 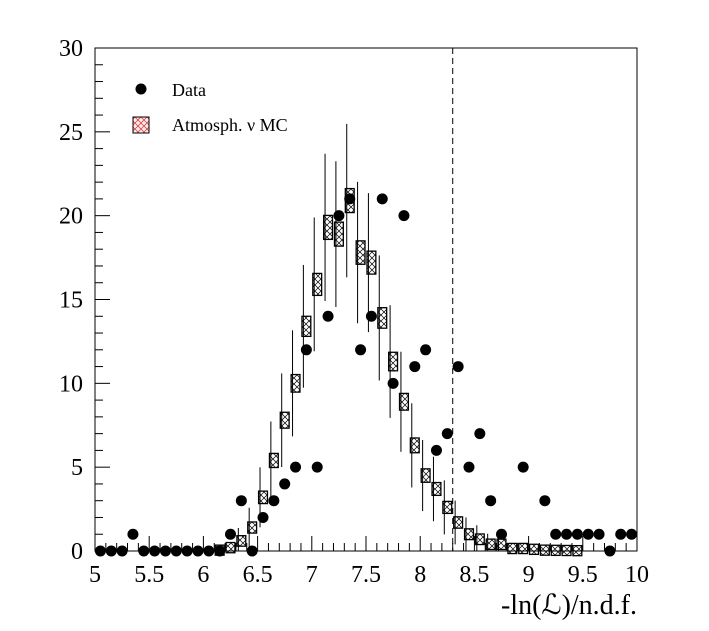 What do you see at coordinates (312, 575) in the screenshot?
I see `x-tick-label: 7` at bounding box center [312, 575].